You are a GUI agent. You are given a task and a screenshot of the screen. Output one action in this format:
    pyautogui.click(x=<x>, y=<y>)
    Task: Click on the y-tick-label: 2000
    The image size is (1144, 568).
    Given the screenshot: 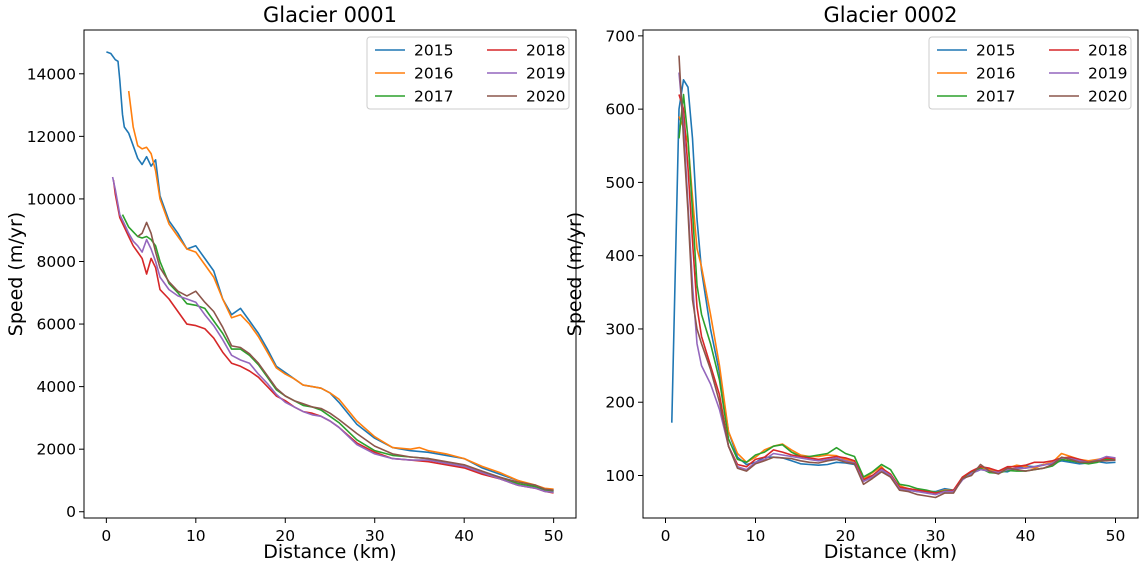 What is the action you would take?
    pyautogui.click(x=56, y=450)
    